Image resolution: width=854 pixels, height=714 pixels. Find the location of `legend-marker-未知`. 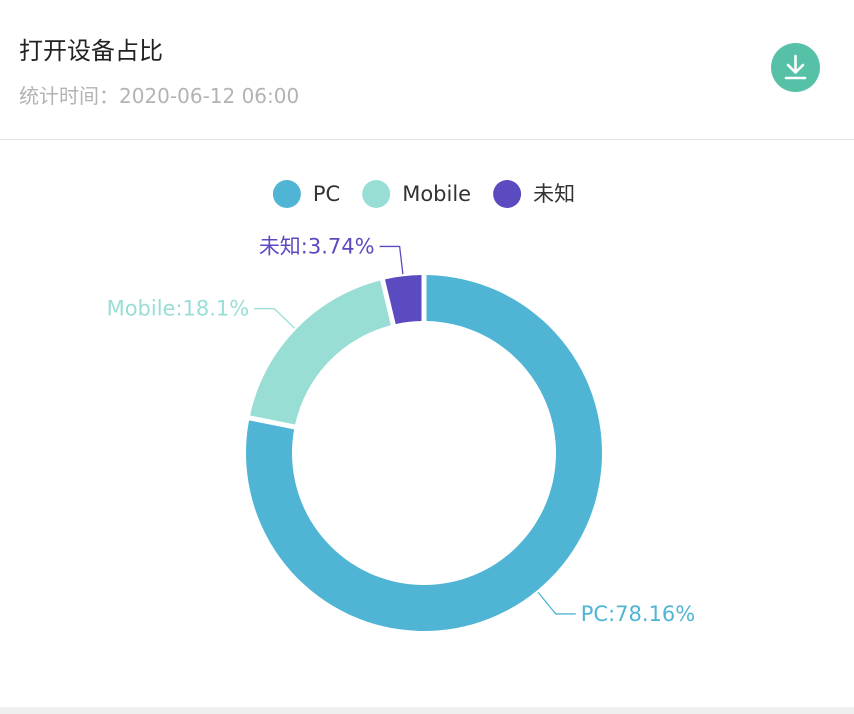

legend-marker-未知 is located at coordinates (507, 194).